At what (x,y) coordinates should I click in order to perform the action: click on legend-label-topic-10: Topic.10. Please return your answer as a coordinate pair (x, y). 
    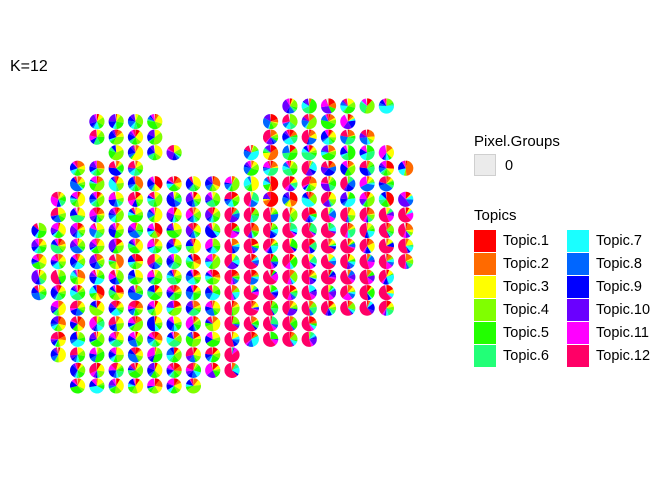
    Looking at the image, I should click on (623, 310).